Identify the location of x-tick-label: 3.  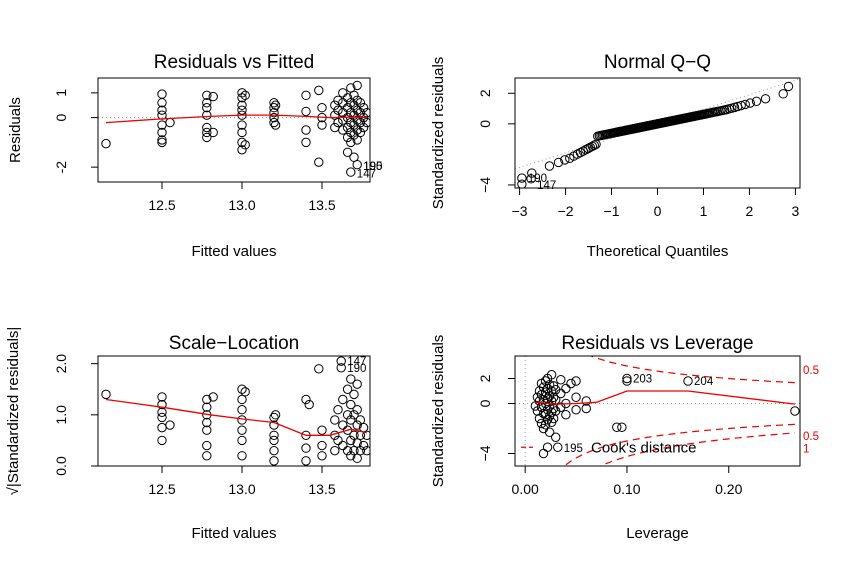
(796, 211).